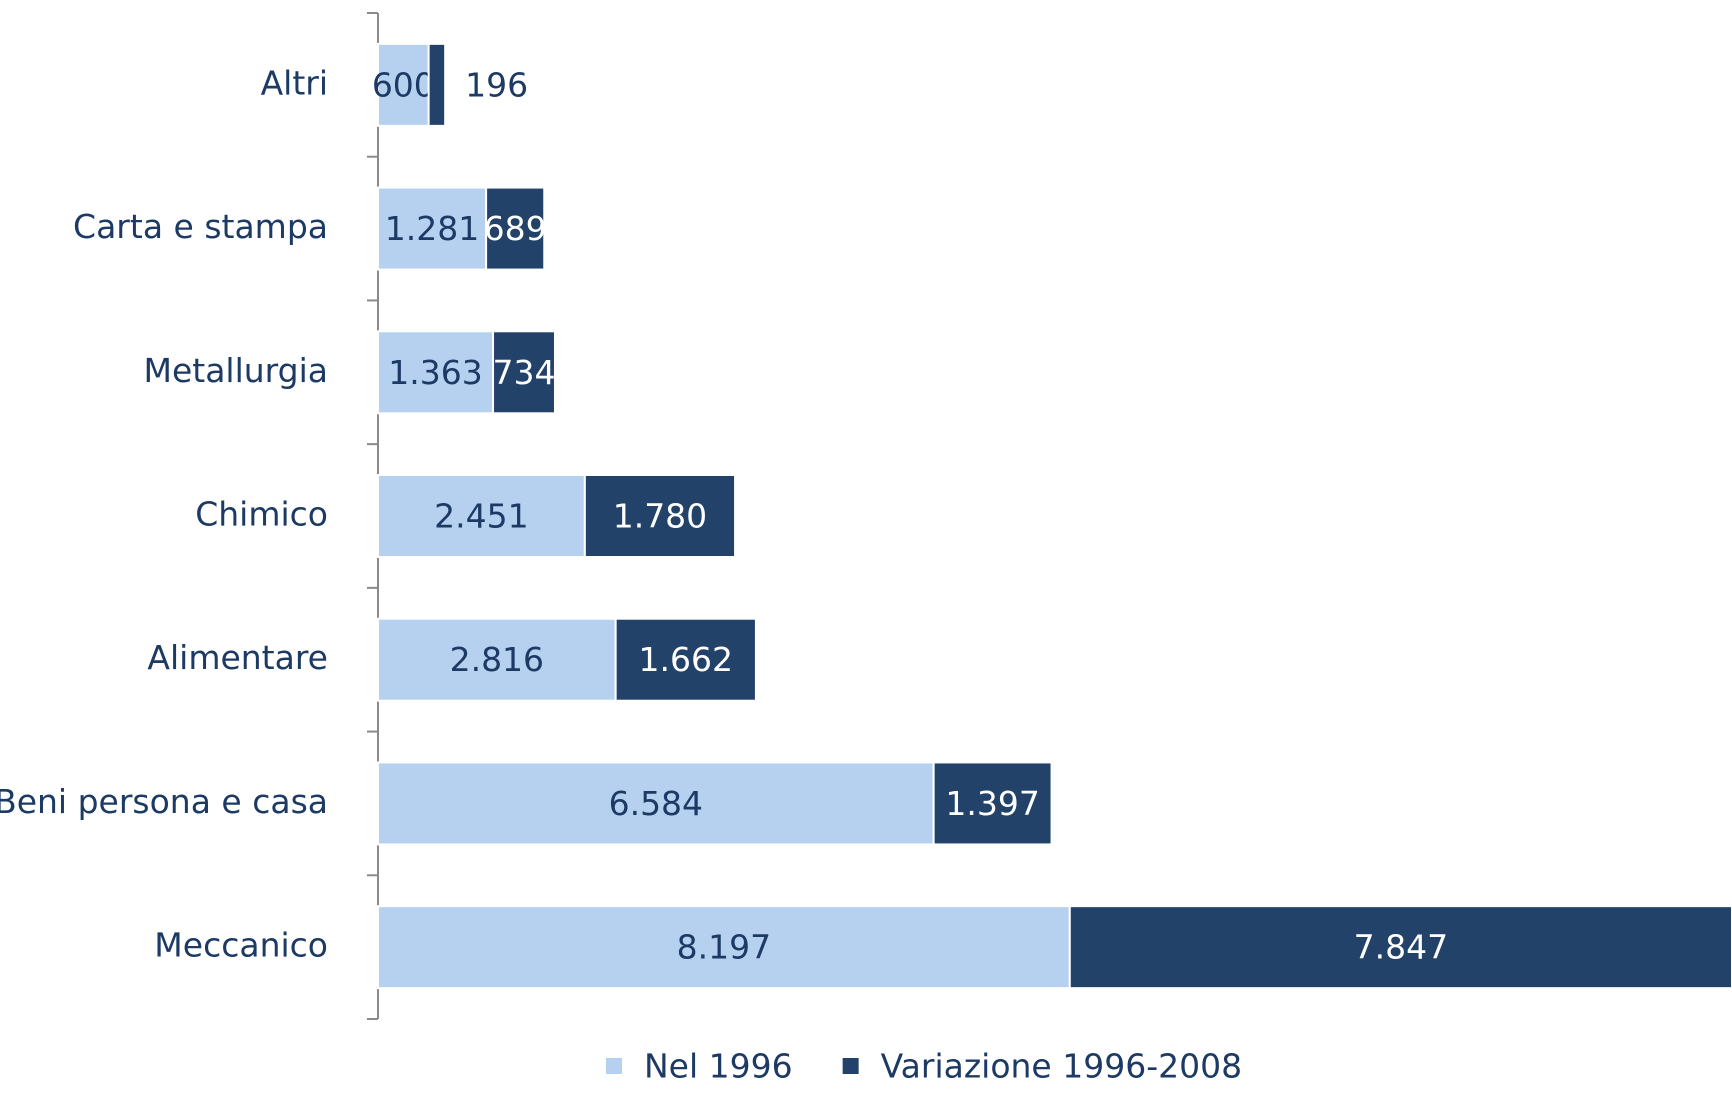  Describe the element at coordinates (496, 84) in the screenshot. I see `data-label: 196` at that location.